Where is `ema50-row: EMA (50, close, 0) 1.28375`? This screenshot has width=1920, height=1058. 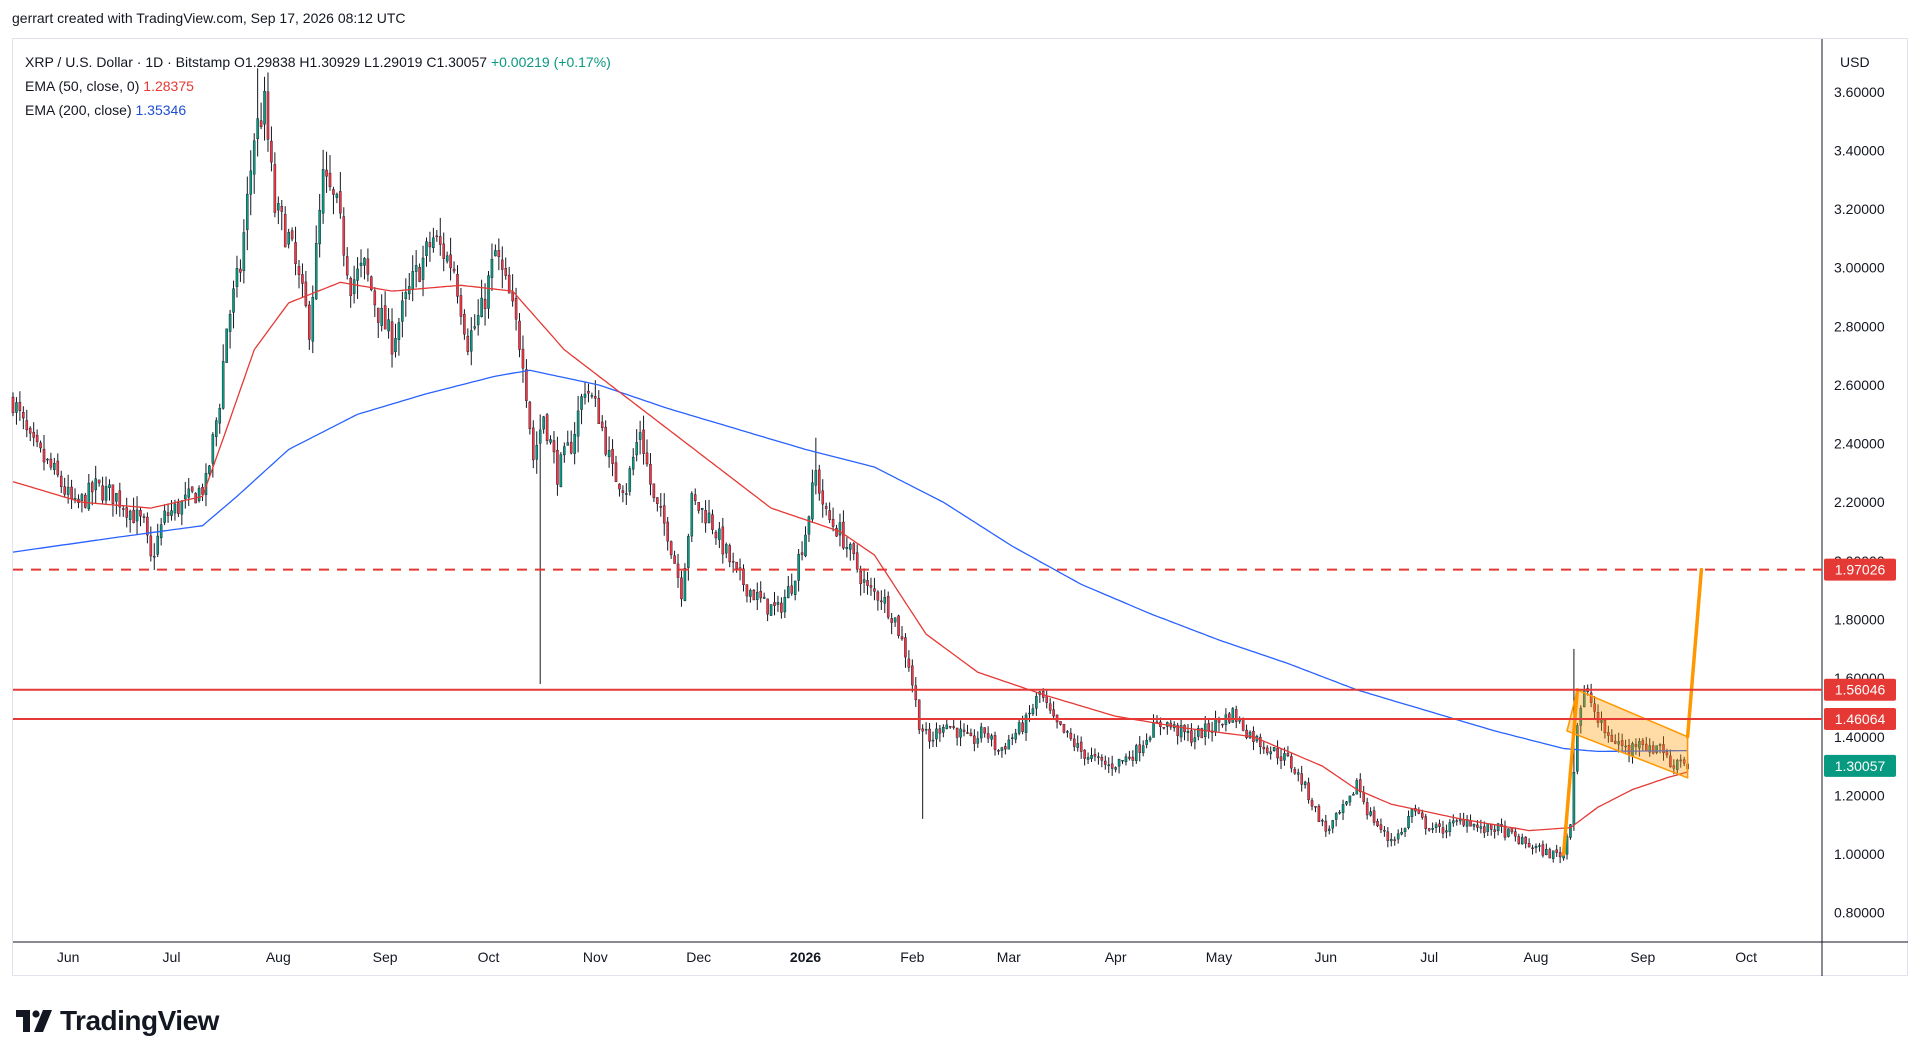
ema50-row: EMA (50, close, 0) 1.28375 is located at coordinates (318, 86).